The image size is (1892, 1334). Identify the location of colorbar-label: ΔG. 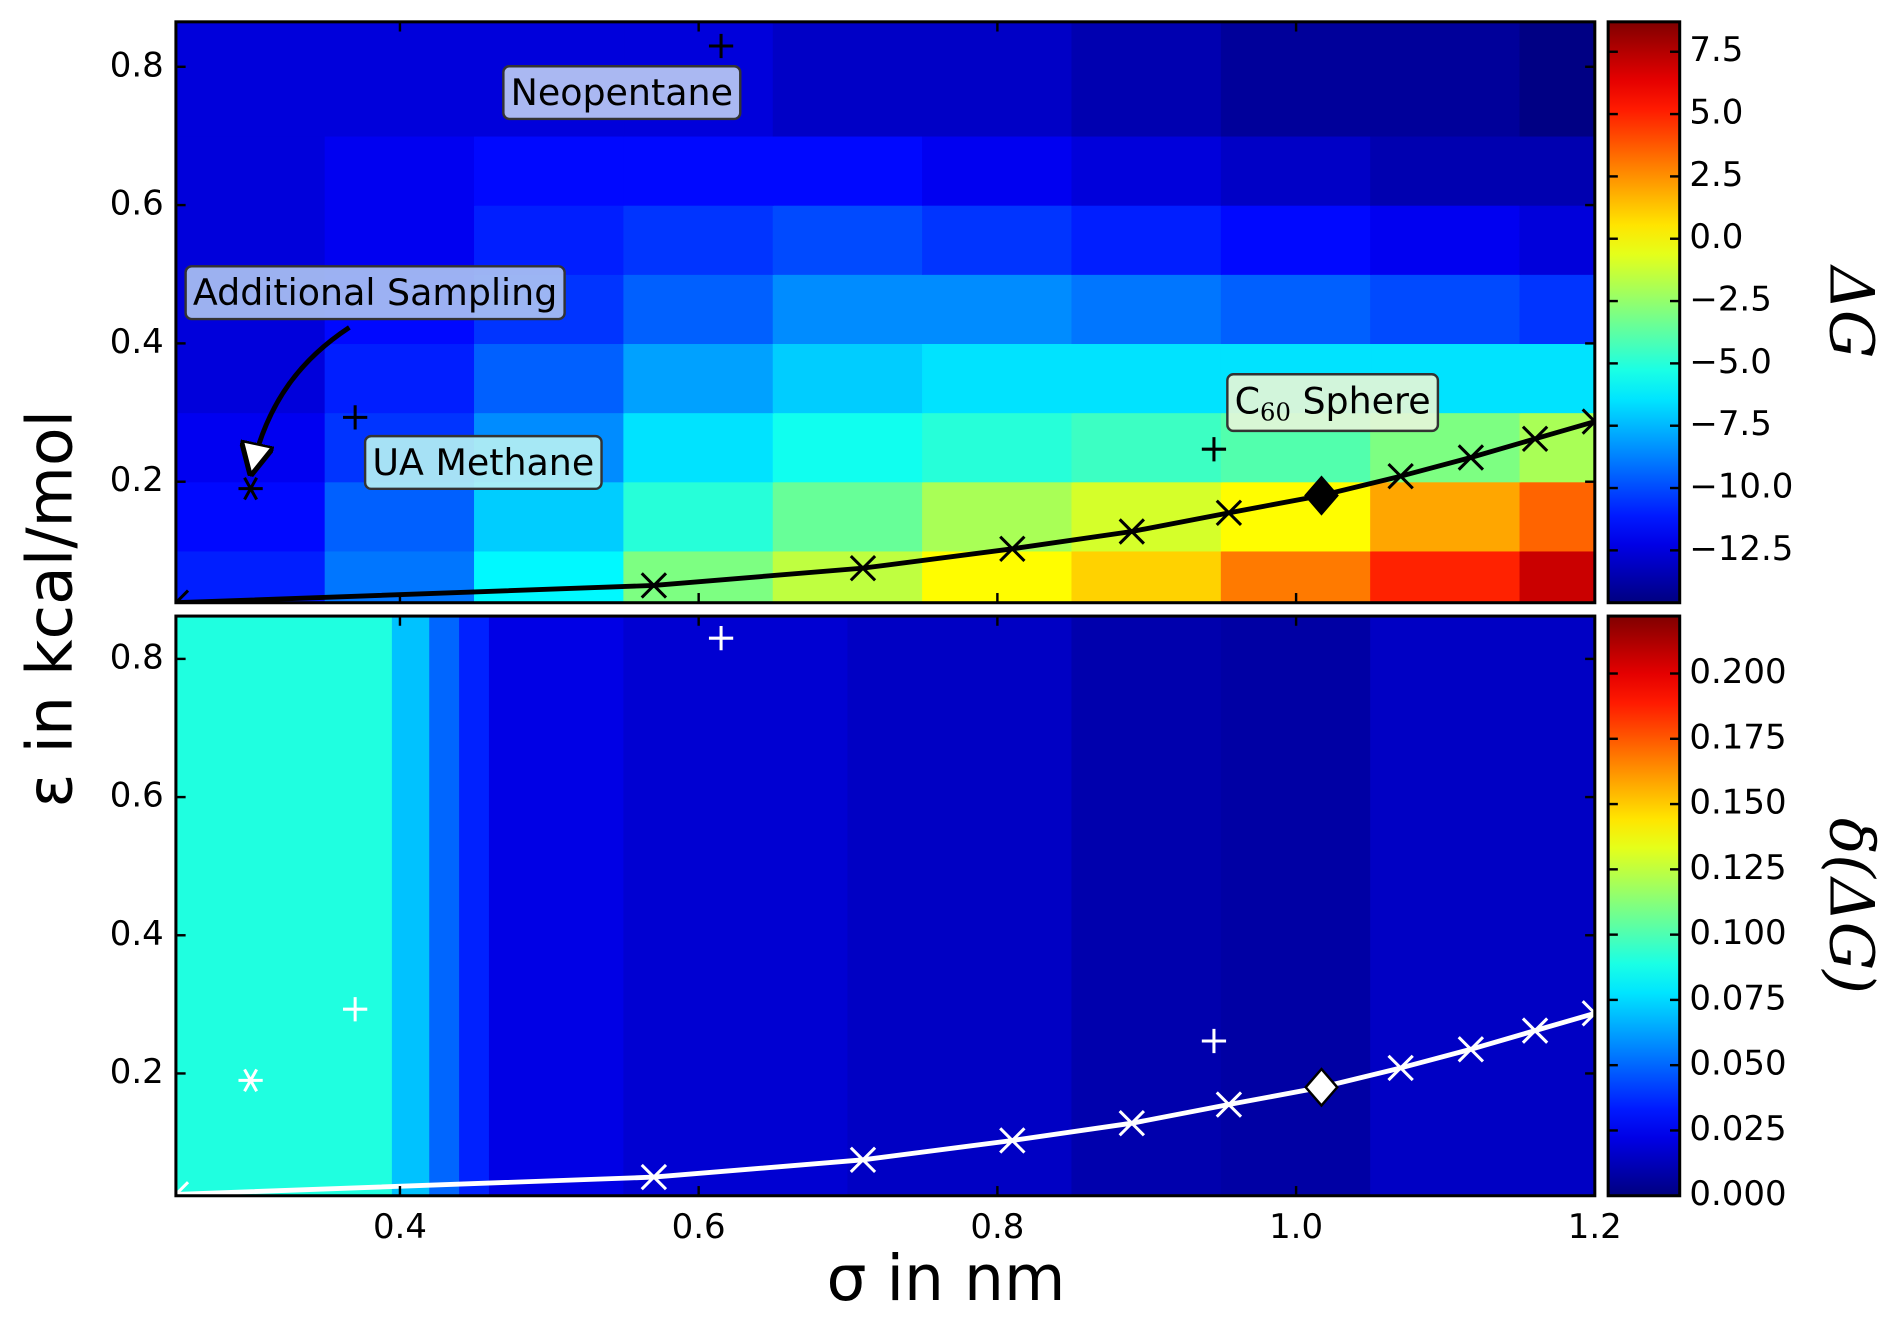
(1850, 311).